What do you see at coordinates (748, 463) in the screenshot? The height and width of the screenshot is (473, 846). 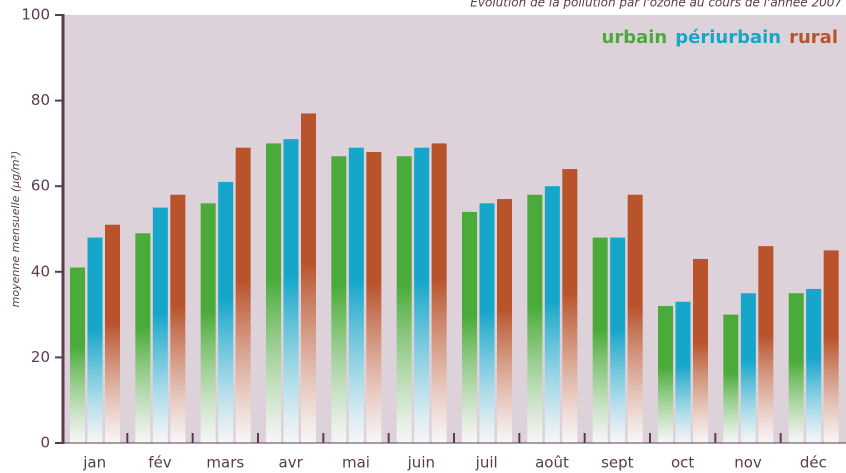 I see `x-tick-label: nov` at bounding box center [748, 463].